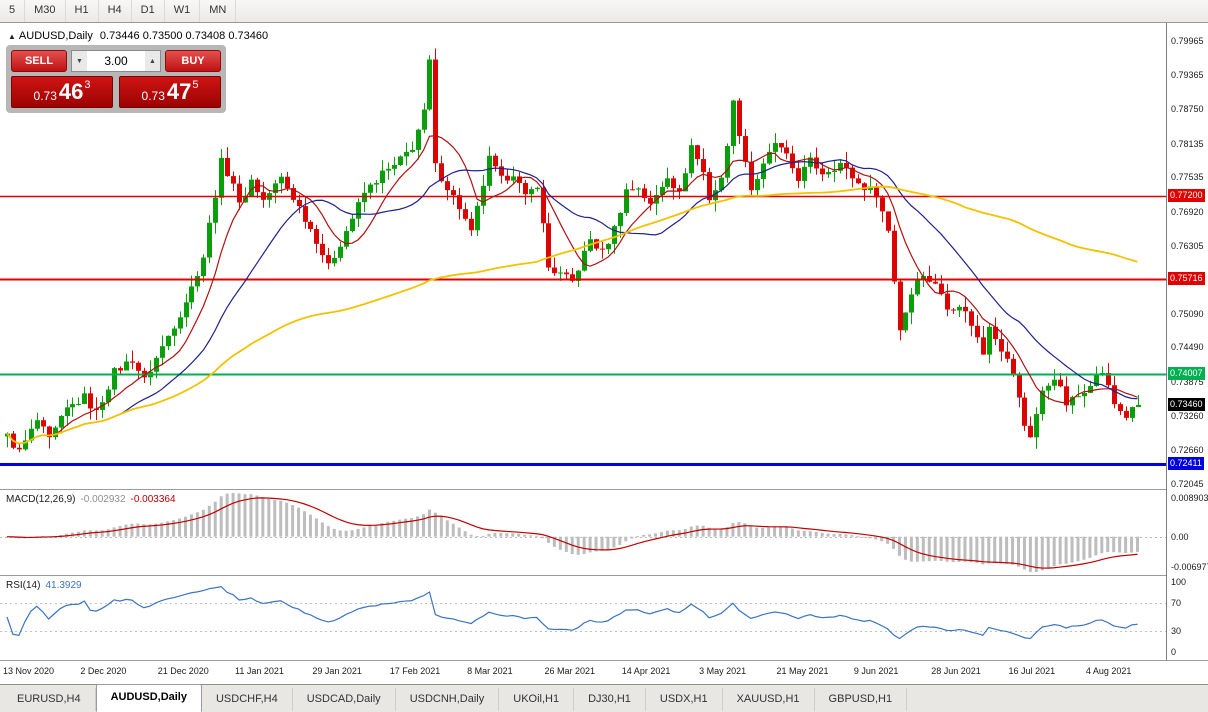 The width and height of the screenshot is (1208, 712). Describe the element at coordinates (583, 618) in the screenshot. I see `rsi-canvas` at that location.